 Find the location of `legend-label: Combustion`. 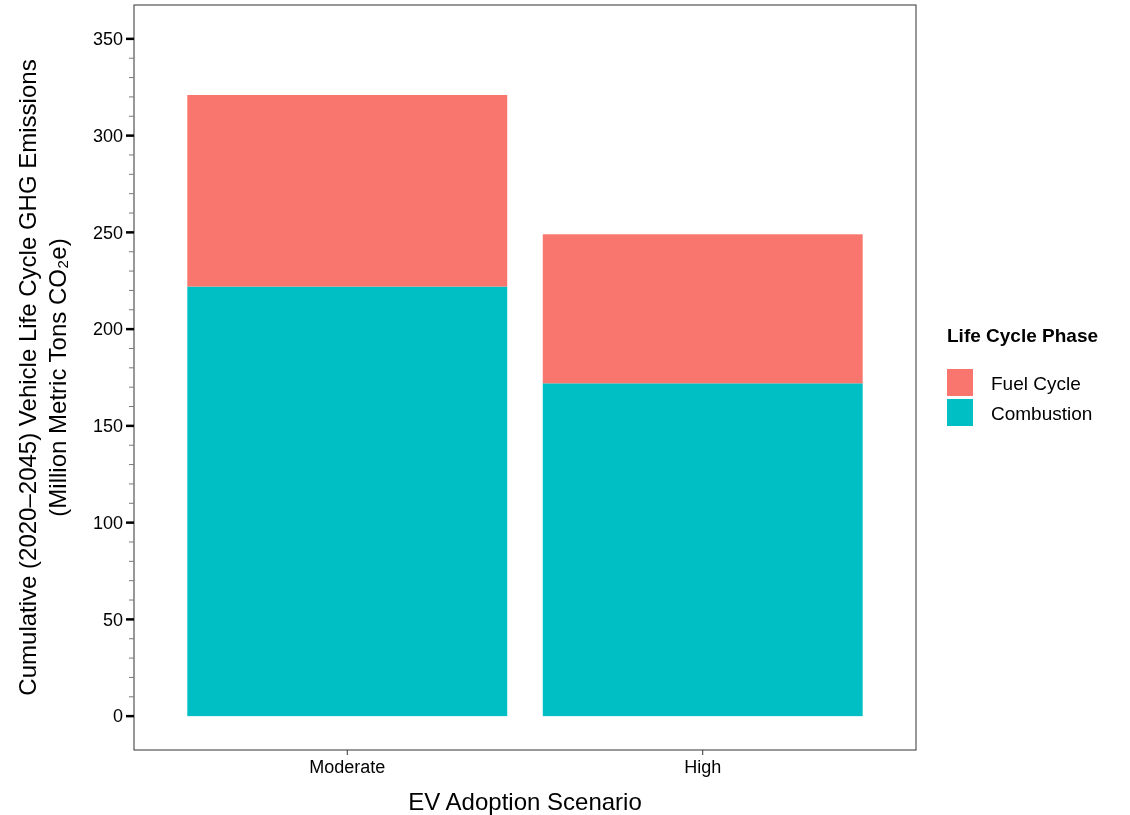

legend-label: Combustion is located at coordinates (1042, 413).